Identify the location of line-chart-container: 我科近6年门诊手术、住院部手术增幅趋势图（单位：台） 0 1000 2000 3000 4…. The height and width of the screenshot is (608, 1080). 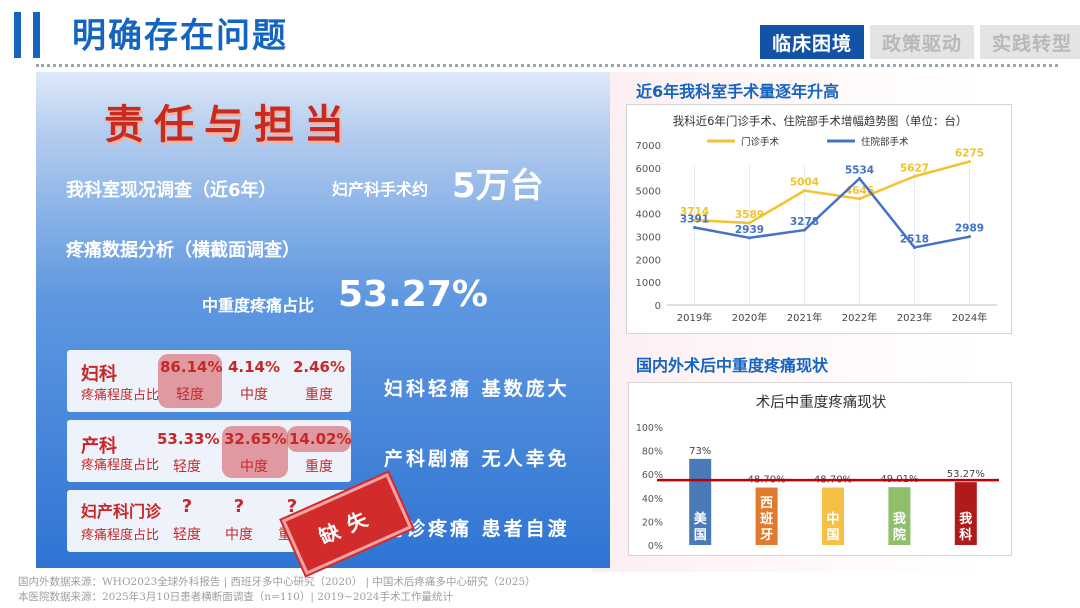
(819, 219).